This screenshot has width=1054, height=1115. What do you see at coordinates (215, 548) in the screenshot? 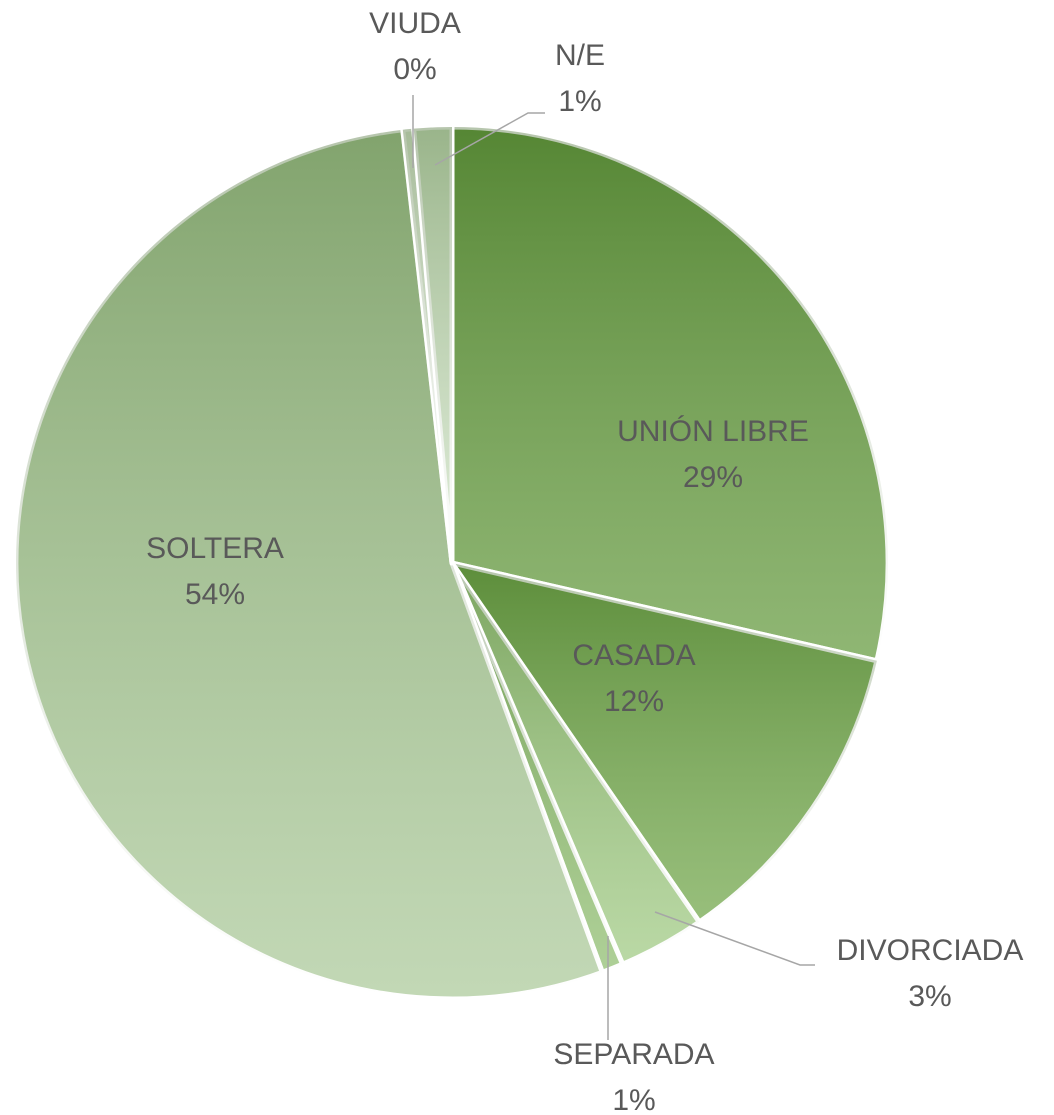
I see `category-label: SOLTERA` at bounding box center [215, 548].